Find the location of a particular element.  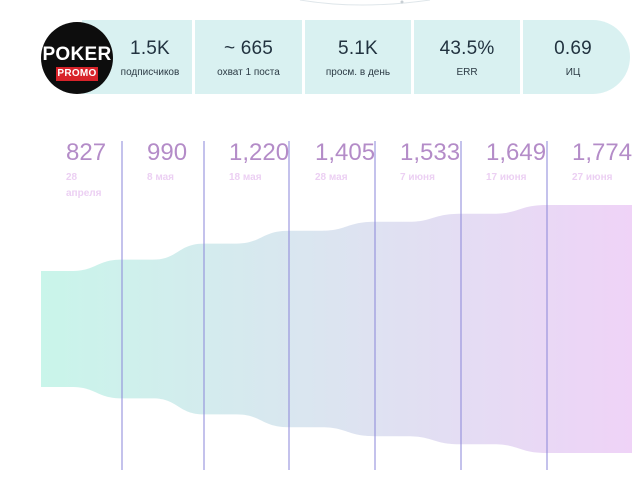

logo-text-poker: POKER is located at coordinates (77, 54).